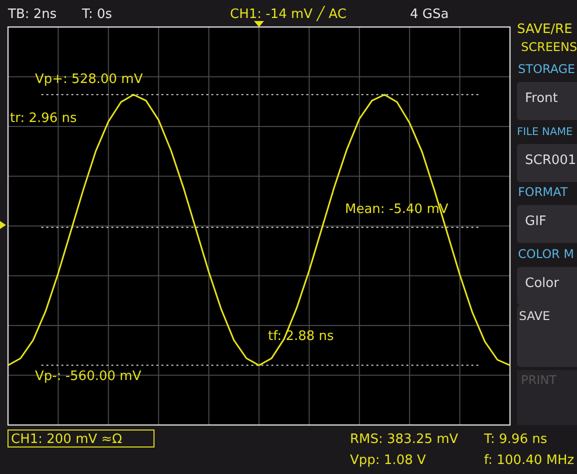 Image resolution: width=577 pixels, height=474 pixels. I want to click on text: CH1: 200 mV ≈Ω, so click(66, 439).